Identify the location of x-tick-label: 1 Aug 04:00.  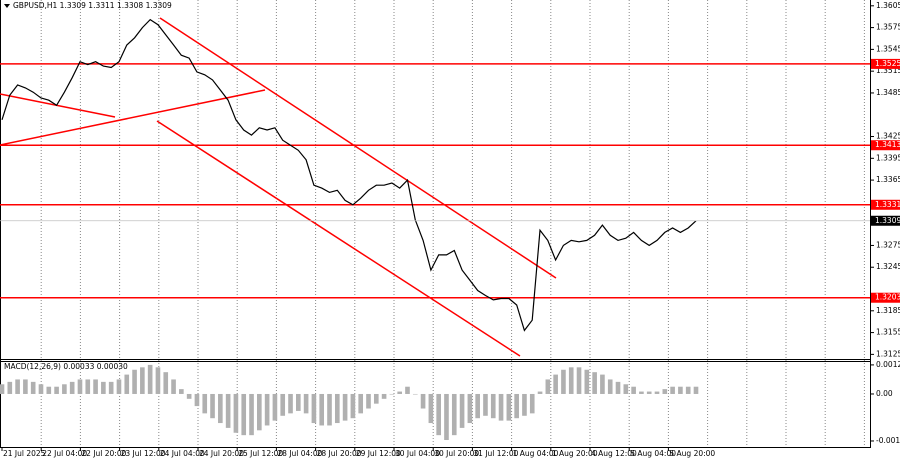
(536, 453).